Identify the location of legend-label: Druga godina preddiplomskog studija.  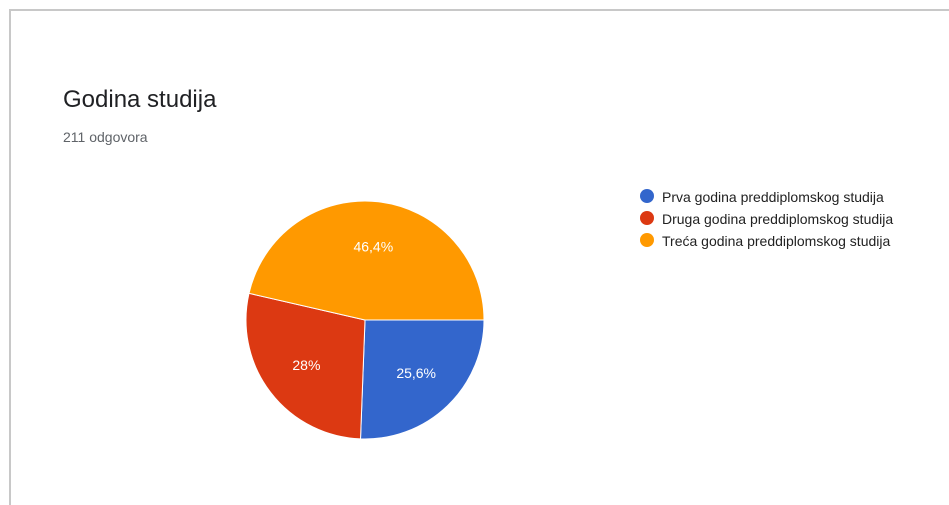
(778, 219).